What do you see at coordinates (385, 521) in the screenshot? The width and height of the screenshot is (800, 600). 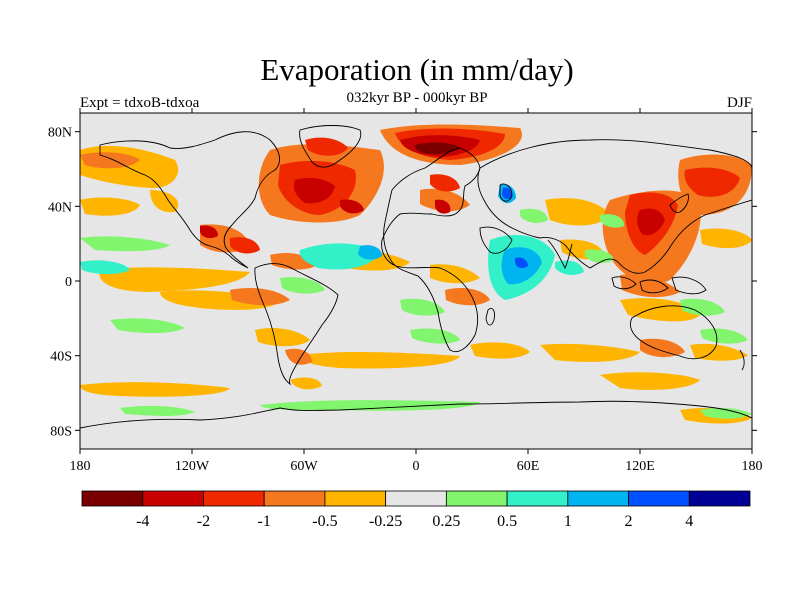 I see `colorbar-label: -0.25` at bounding box center [385, 521].